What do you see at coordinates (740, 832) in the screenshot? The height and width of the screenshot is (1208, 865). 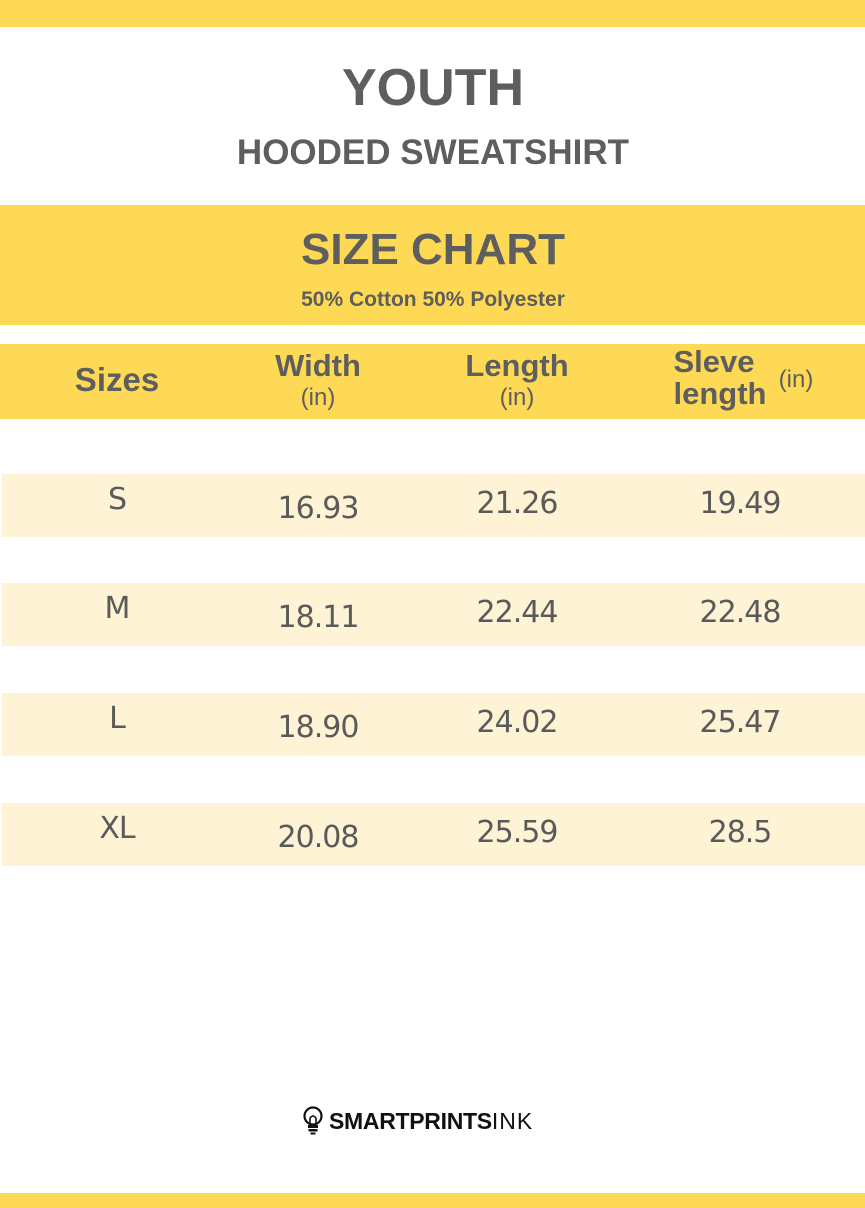 I see `cell-sleeve: 28.5` at bounding box center [740, 832].